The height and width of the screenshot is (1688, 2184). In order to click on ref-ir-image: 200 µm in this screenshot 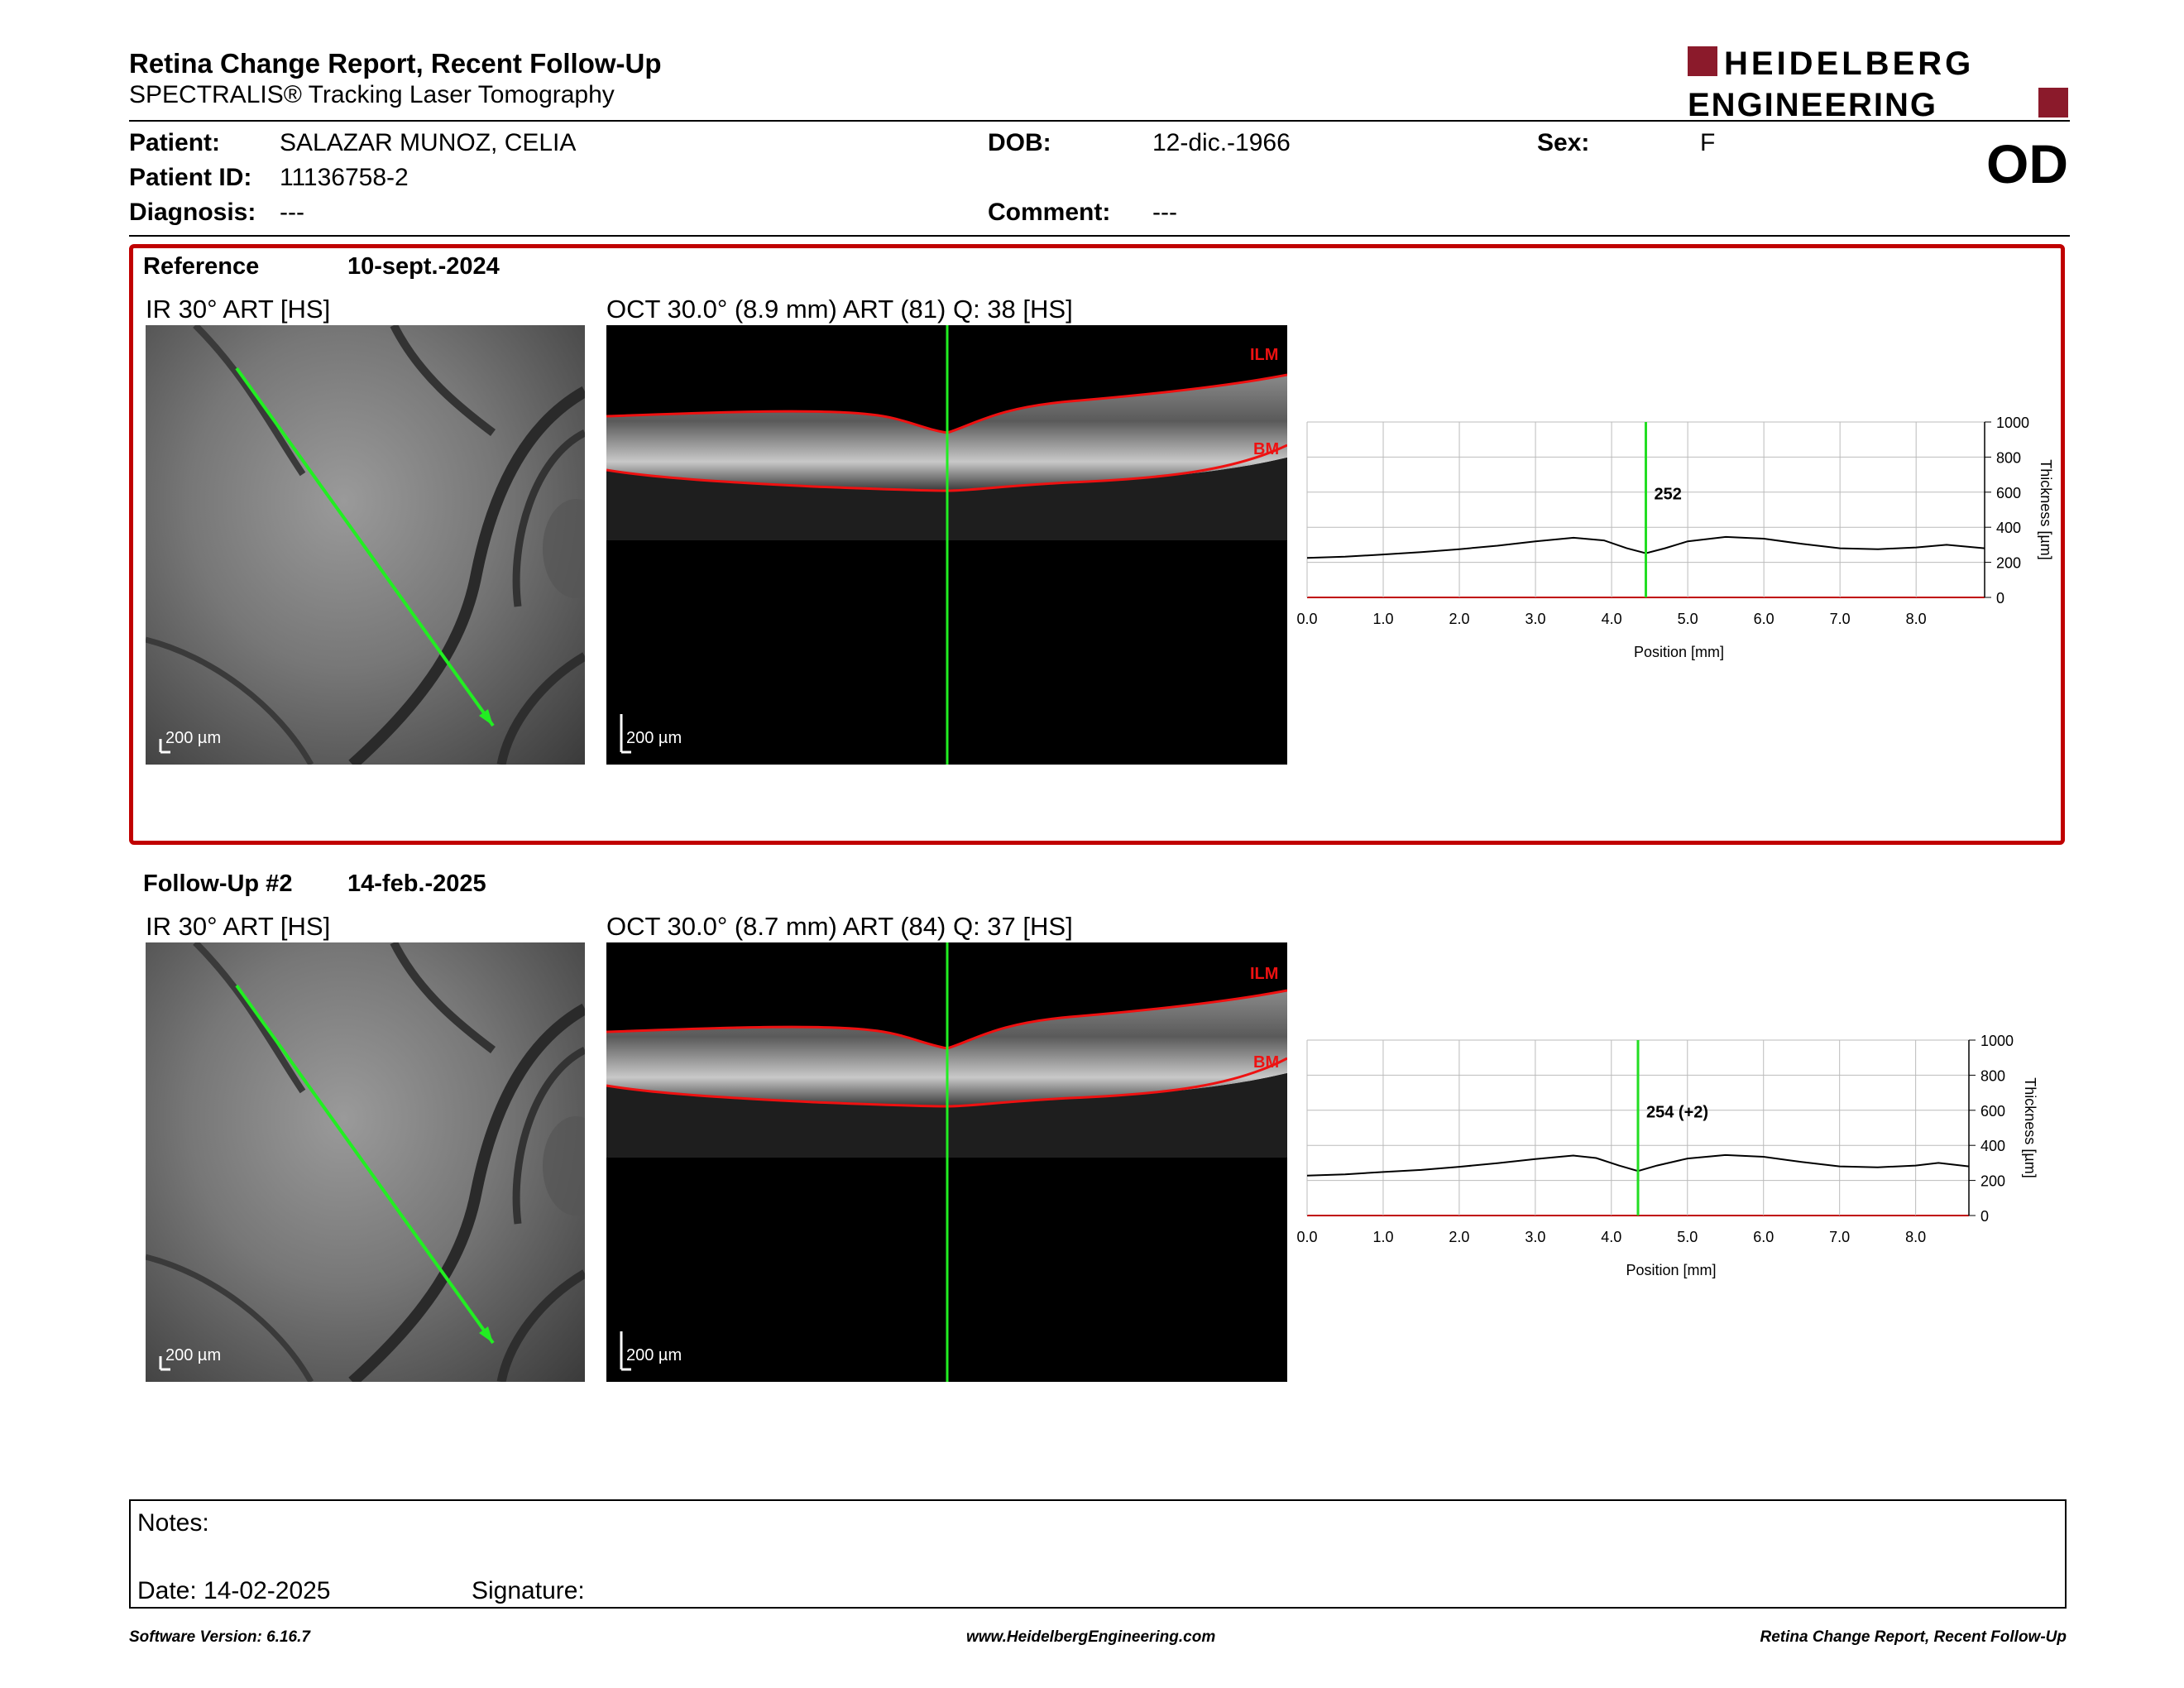, I will do `click(365, 545)`.